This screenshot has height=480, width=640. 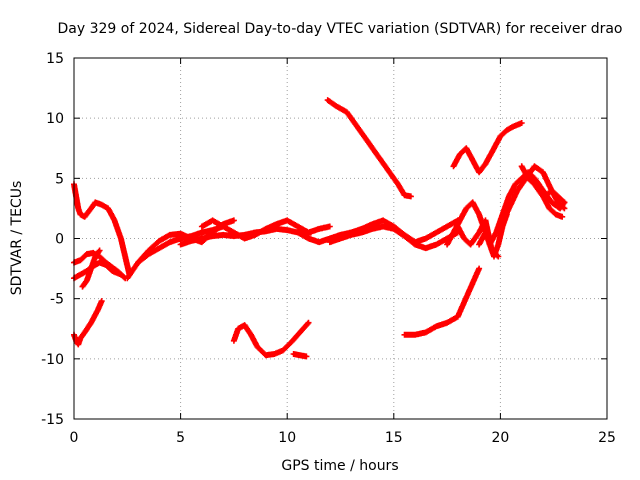 What do you see at coordinates (59, 240) in the screenshot?
I see `y-tick-label: 0` at bounding box center [59, 240].